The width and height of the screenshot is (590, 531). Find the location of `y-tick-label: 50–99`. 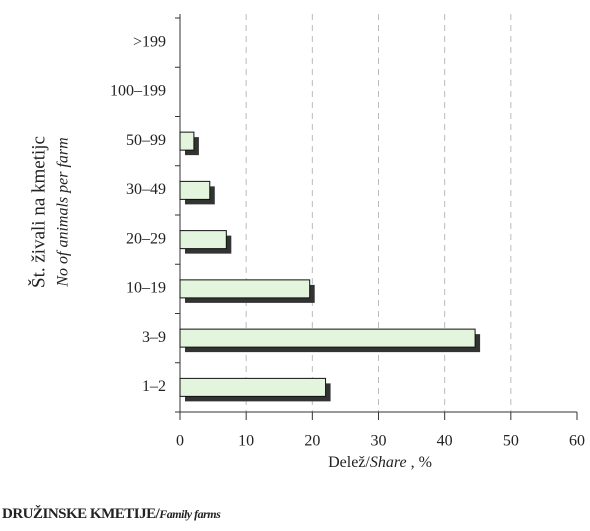

y-tick-label: 50–99 is located at coordinates (146, 140).